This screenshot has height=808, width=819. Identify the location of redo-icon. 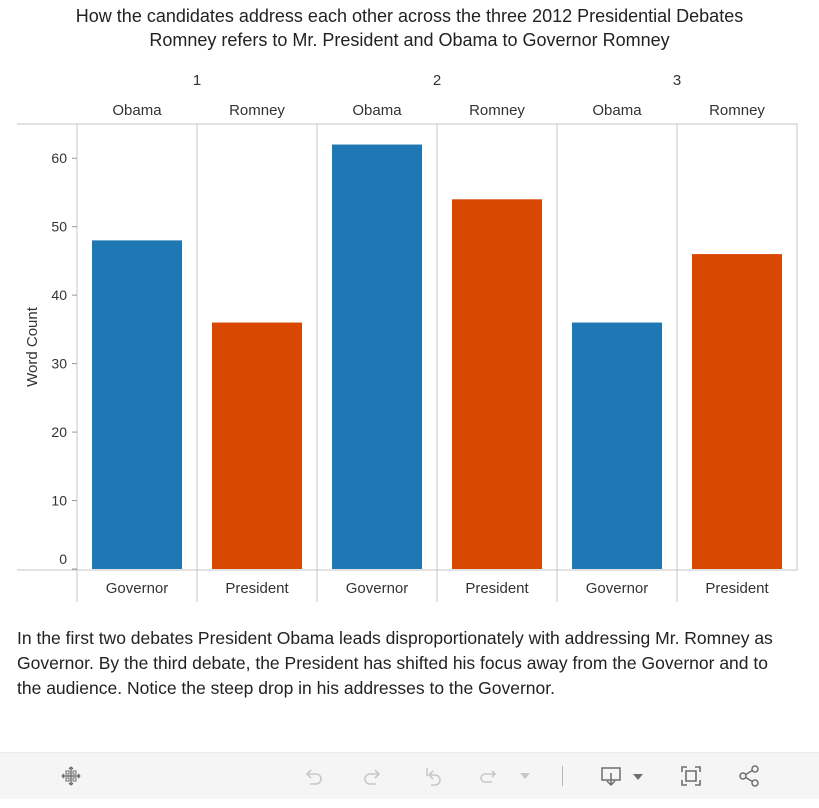
(372, 776).